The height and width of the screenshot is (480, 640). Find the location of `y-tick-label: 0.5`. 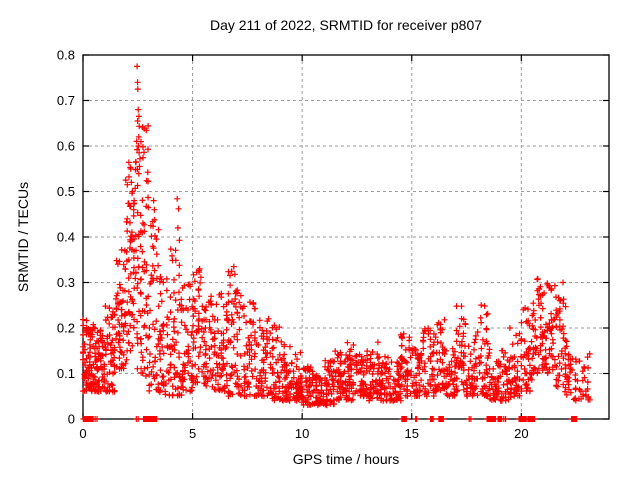

y-tick-label: 0.5 is located at coordinates (66, 191).